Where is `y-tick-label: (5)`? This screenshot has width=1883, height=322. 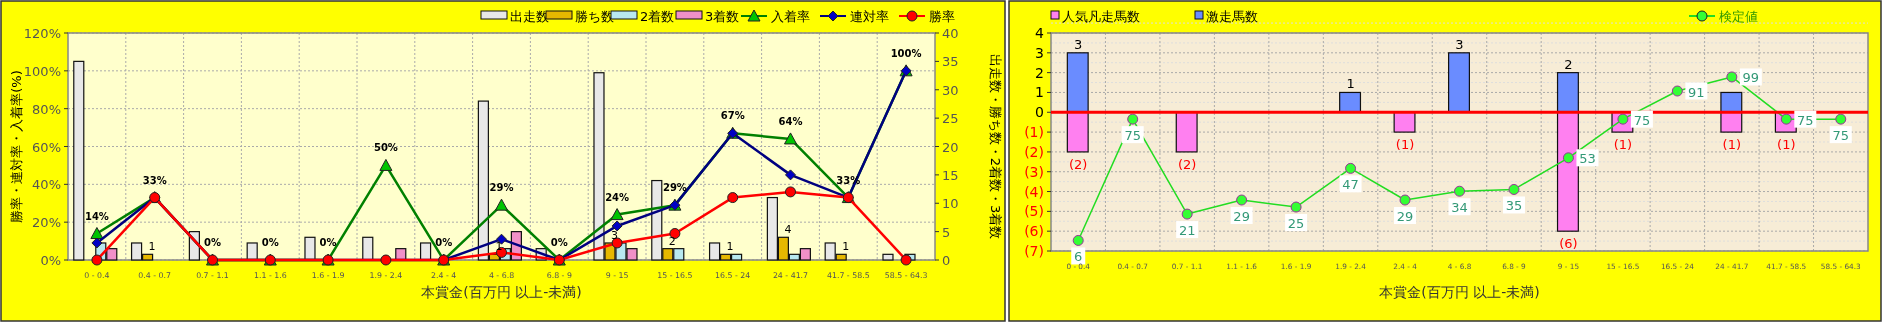 y-tick-label: (5) is located at coordinates (1034, 211).